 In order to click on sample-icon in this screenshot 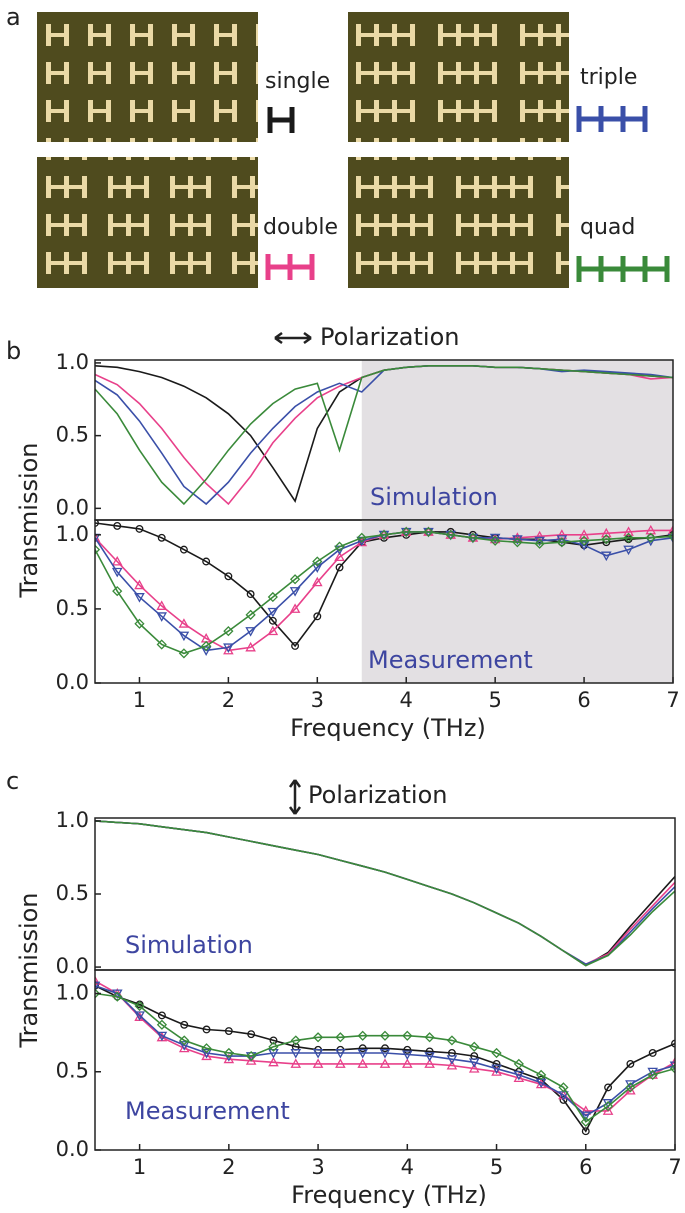, I will do `click(612, 119)`.